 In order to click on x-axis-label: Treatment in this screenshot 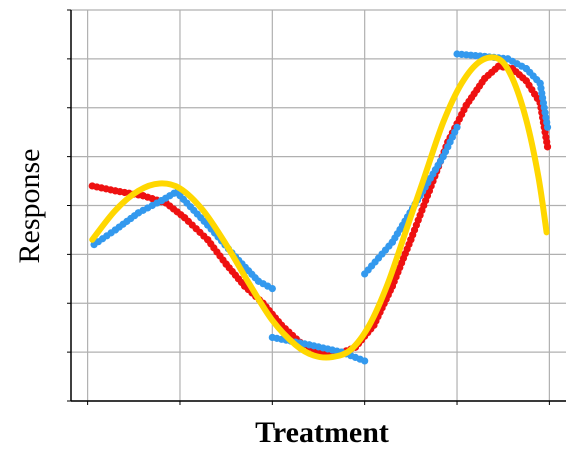, I will do `click(322, 432)`.